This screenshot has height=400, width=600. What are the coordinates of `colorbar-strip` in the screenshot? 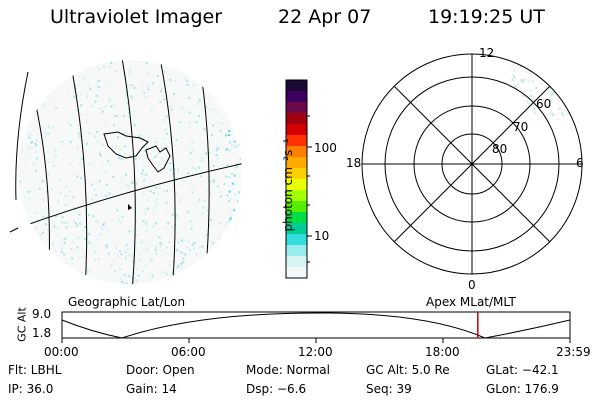 It's located at (296, 273).